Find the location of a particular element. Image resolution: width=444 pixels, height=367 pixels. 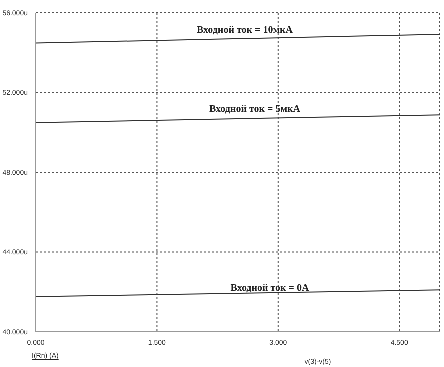

annotation: Входной ток = 0А is located at coordinates (270, 288).